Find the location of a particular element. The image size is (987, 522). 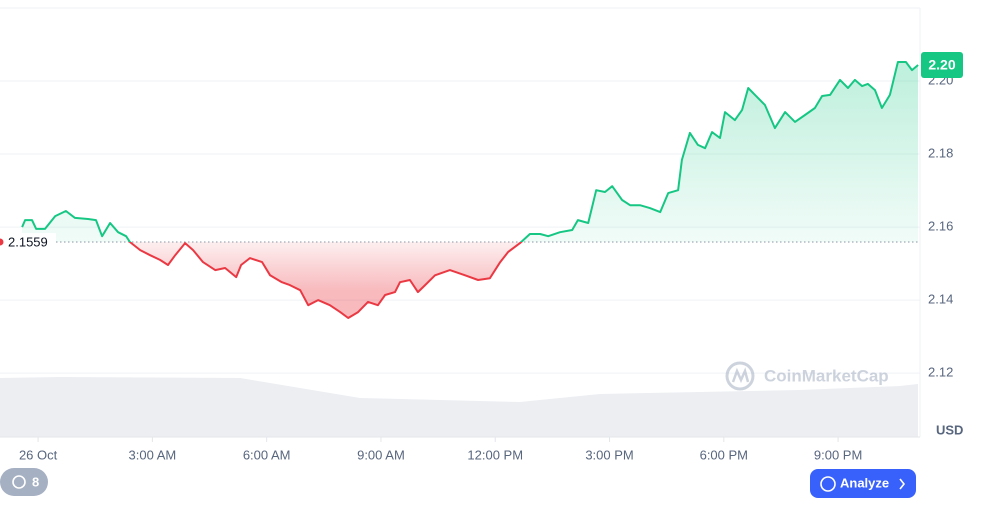

history-button: 8 is located at coordinates (24, 482).